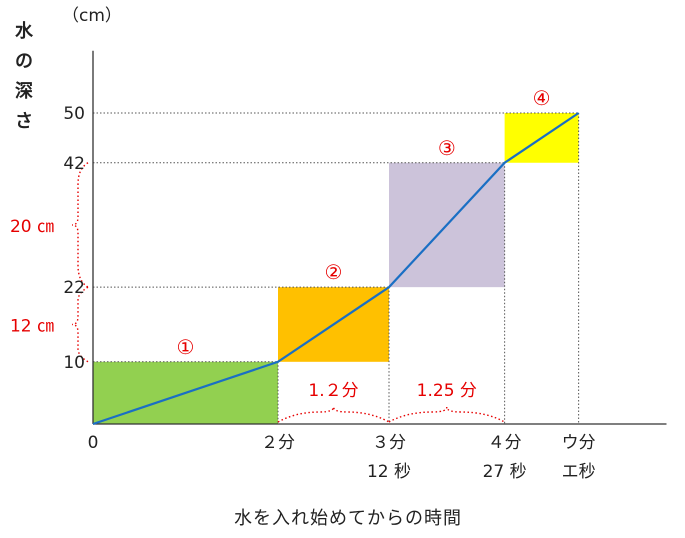 The width and height of the screenshot is (685, 538). I want to click on x-tick-label-3: ４分, so click(505, 443).